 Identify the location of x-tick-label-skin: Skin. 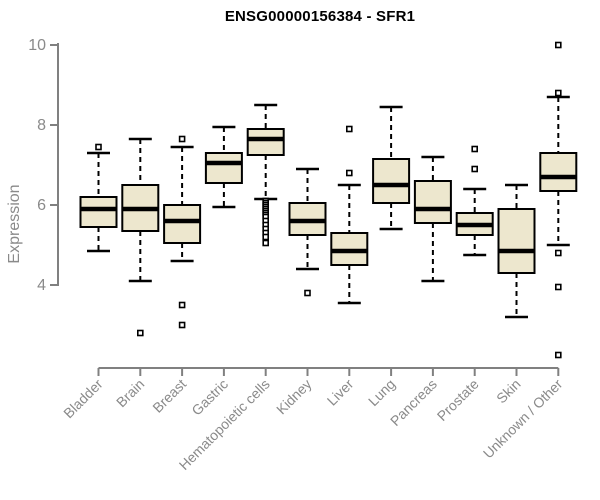
(508, 391).